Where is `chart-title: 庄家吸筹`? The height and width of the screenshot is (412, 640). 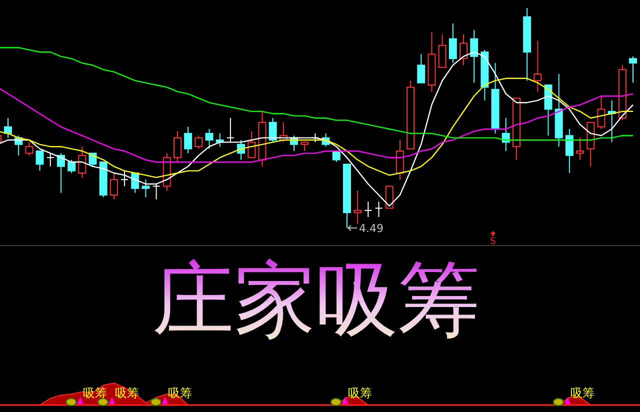 chart-title: 庄家吸筹 is located at coordinates (316, 300).